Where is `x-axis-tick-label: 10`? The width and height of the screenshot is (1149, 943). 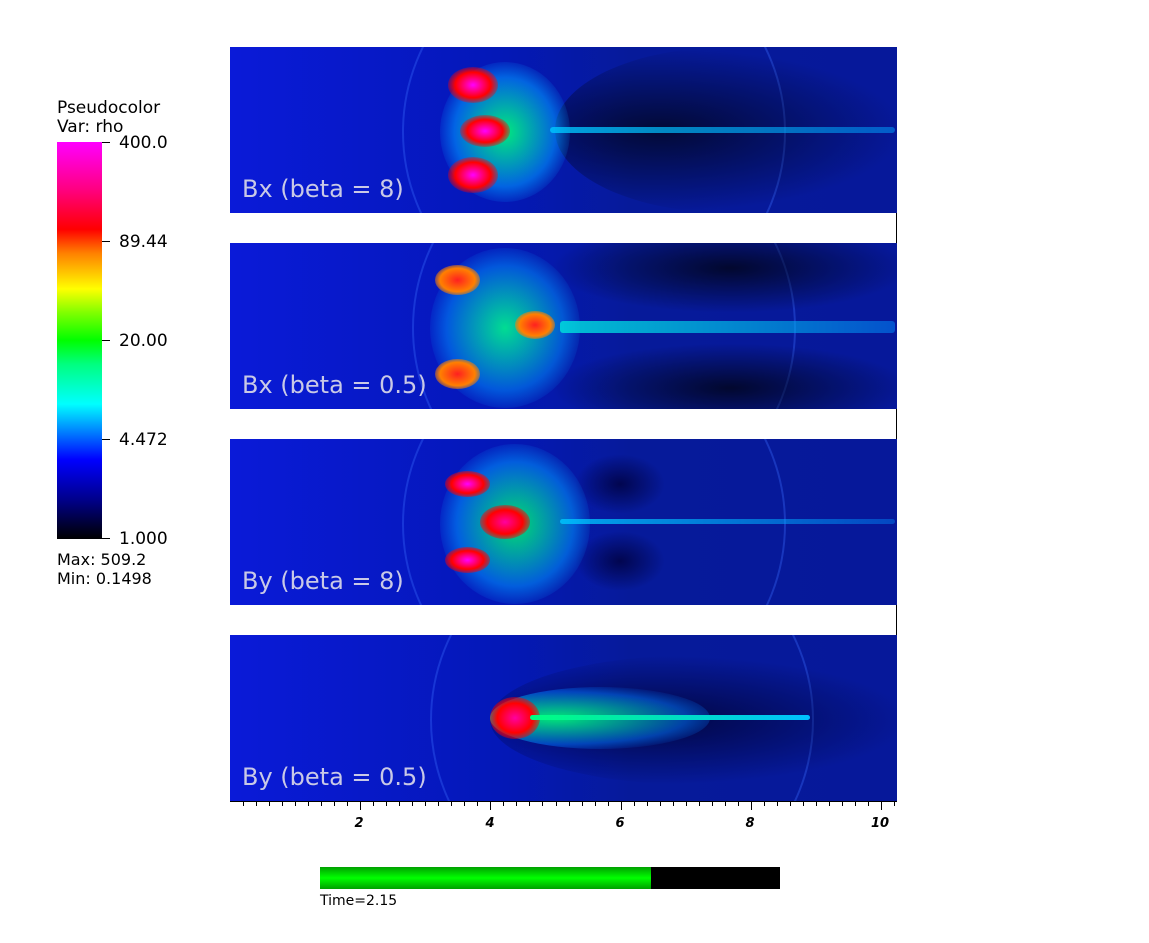 x-axis-tick-label: 10 is located at coordinates (880, 823).